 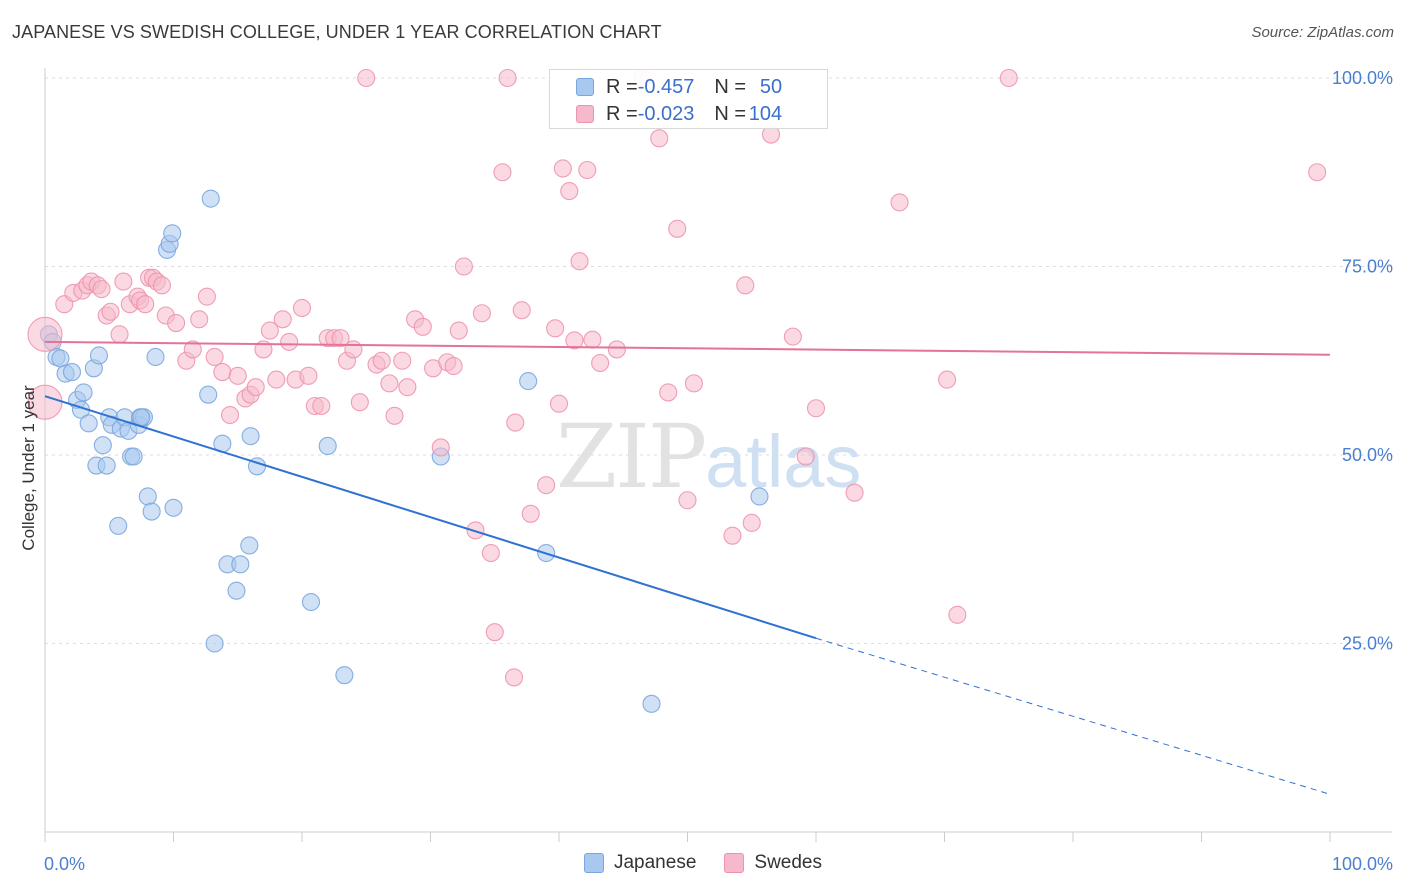 What do you see at coordinates (631, 456) in the screenshot?
I see `watermark-zip: ZIP` at bounding box center [631, 456].